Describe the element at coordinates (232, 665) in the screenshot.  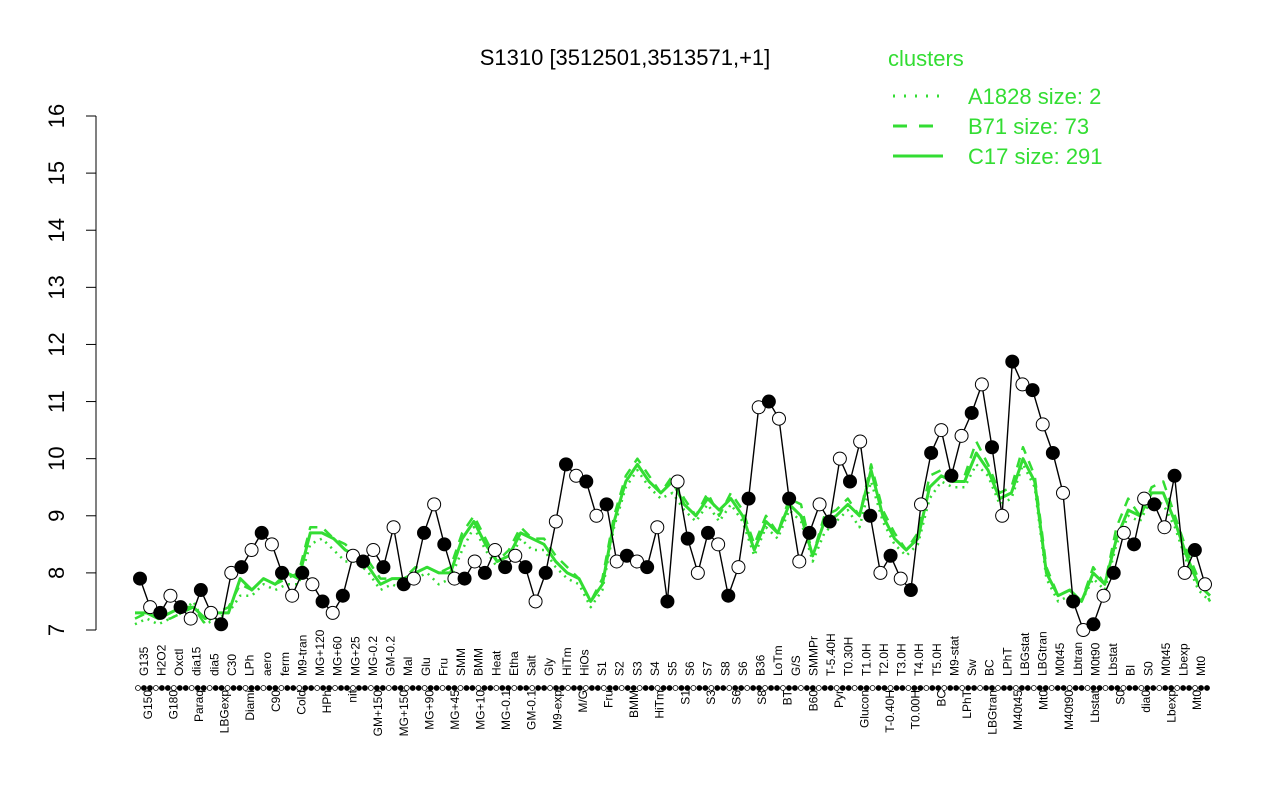
I see `x-tick-label: C30` at that location.